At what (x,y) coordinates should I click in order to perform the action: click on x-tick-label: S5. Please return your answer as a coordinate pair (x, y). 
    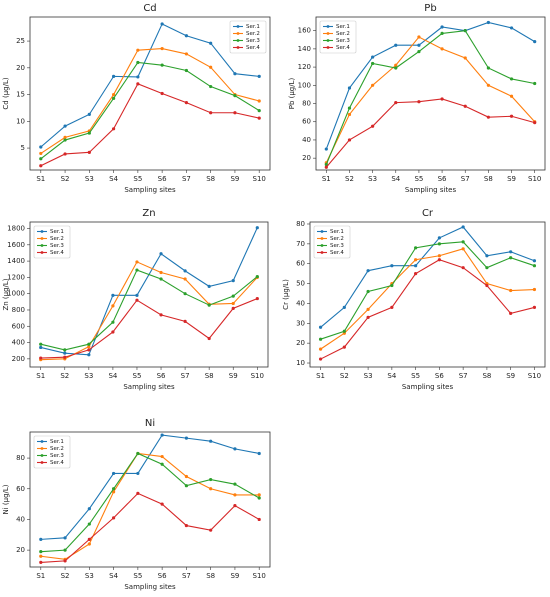
    Looking at the image, I should click on (137, 376).